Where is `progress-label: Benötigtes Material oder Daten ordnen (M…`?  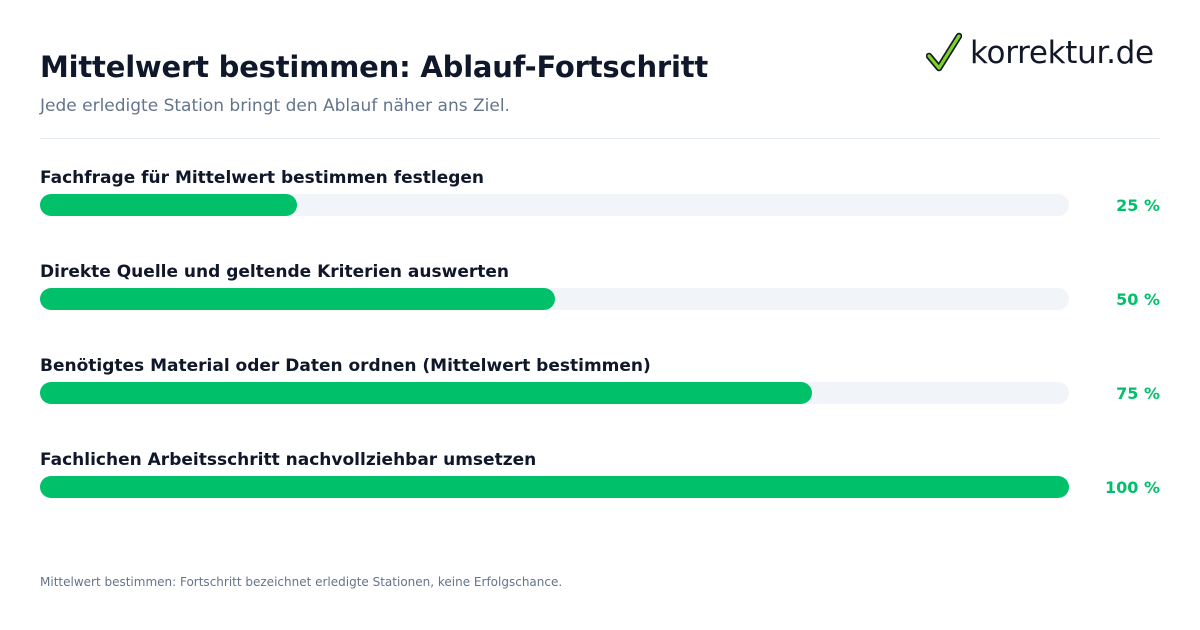
progress-label: Benötigtes Material oder Daten ordnen (M… is located at coordinates (345, 366).